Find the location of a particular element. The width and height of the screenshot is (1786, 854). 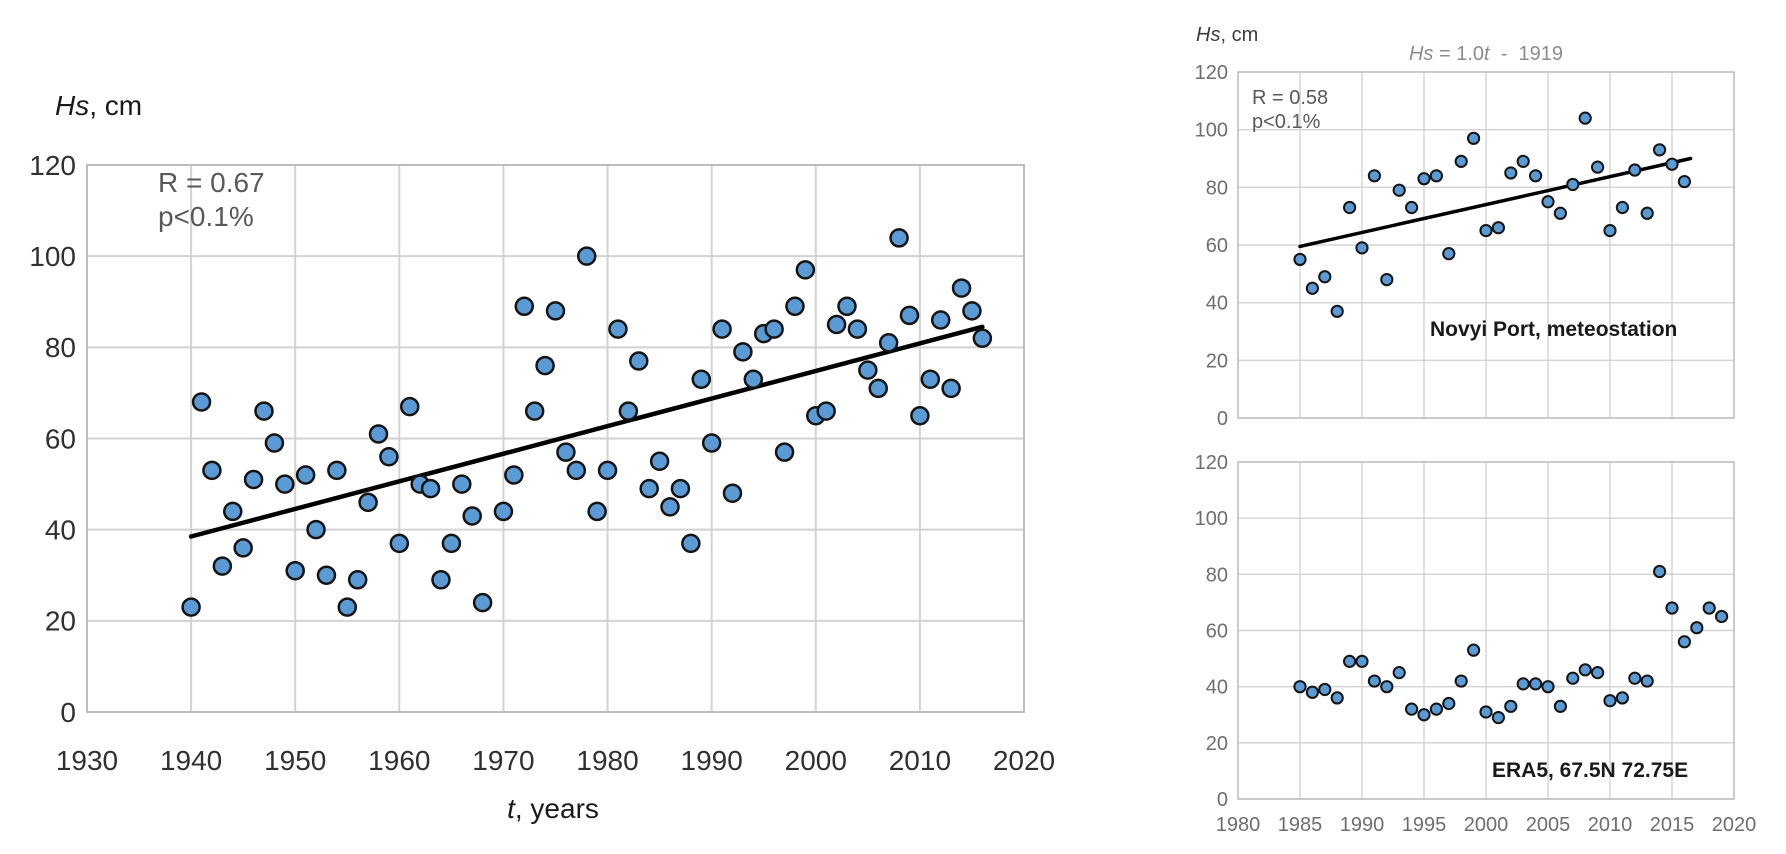

equation-part: t is located at coordinates (1487, 54).